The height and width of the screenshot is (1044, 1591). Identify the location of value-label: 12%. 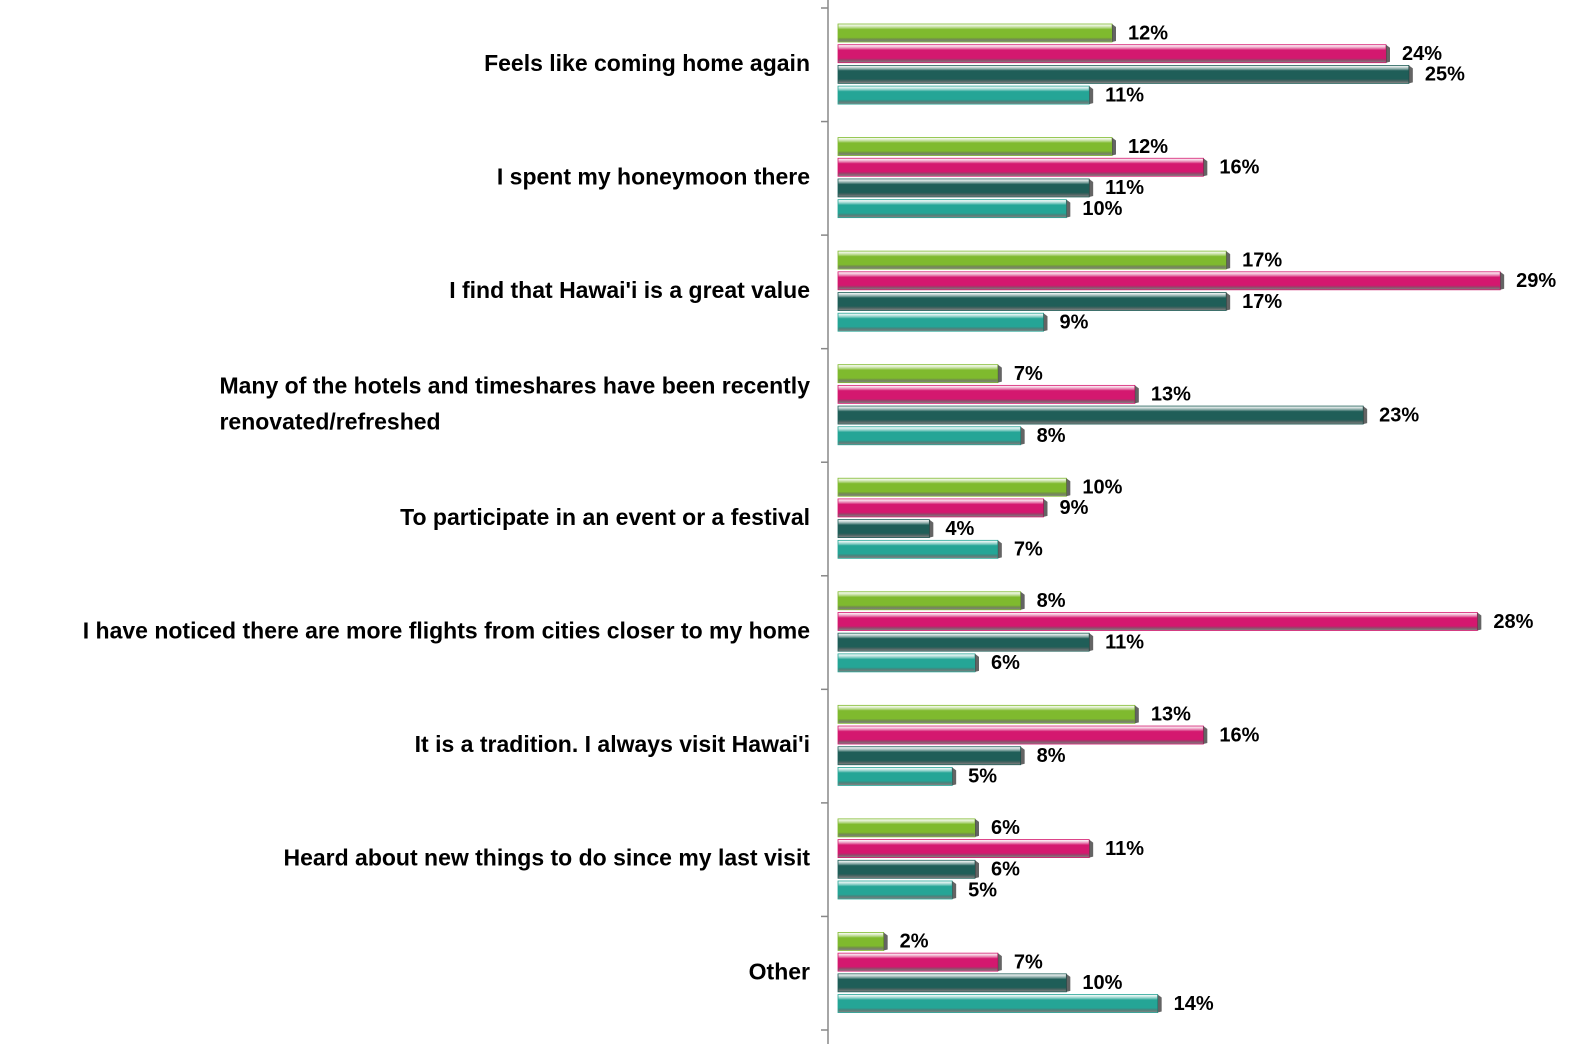
(1148, 147).